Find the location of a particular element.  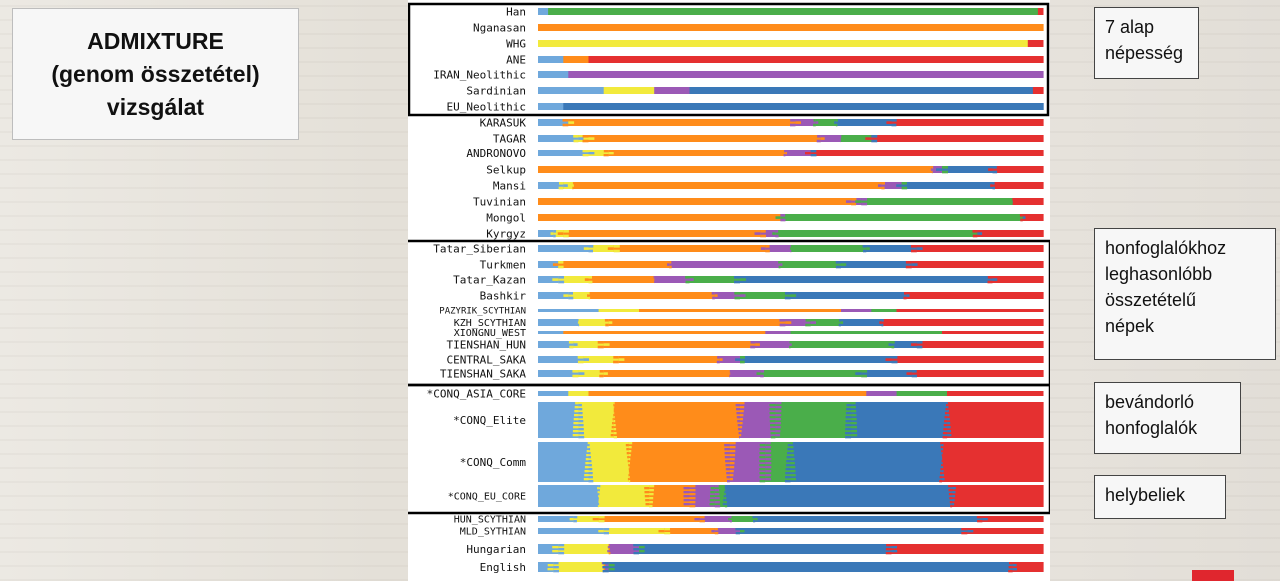

population-label: Selkup is located at coordinates (506, 169).